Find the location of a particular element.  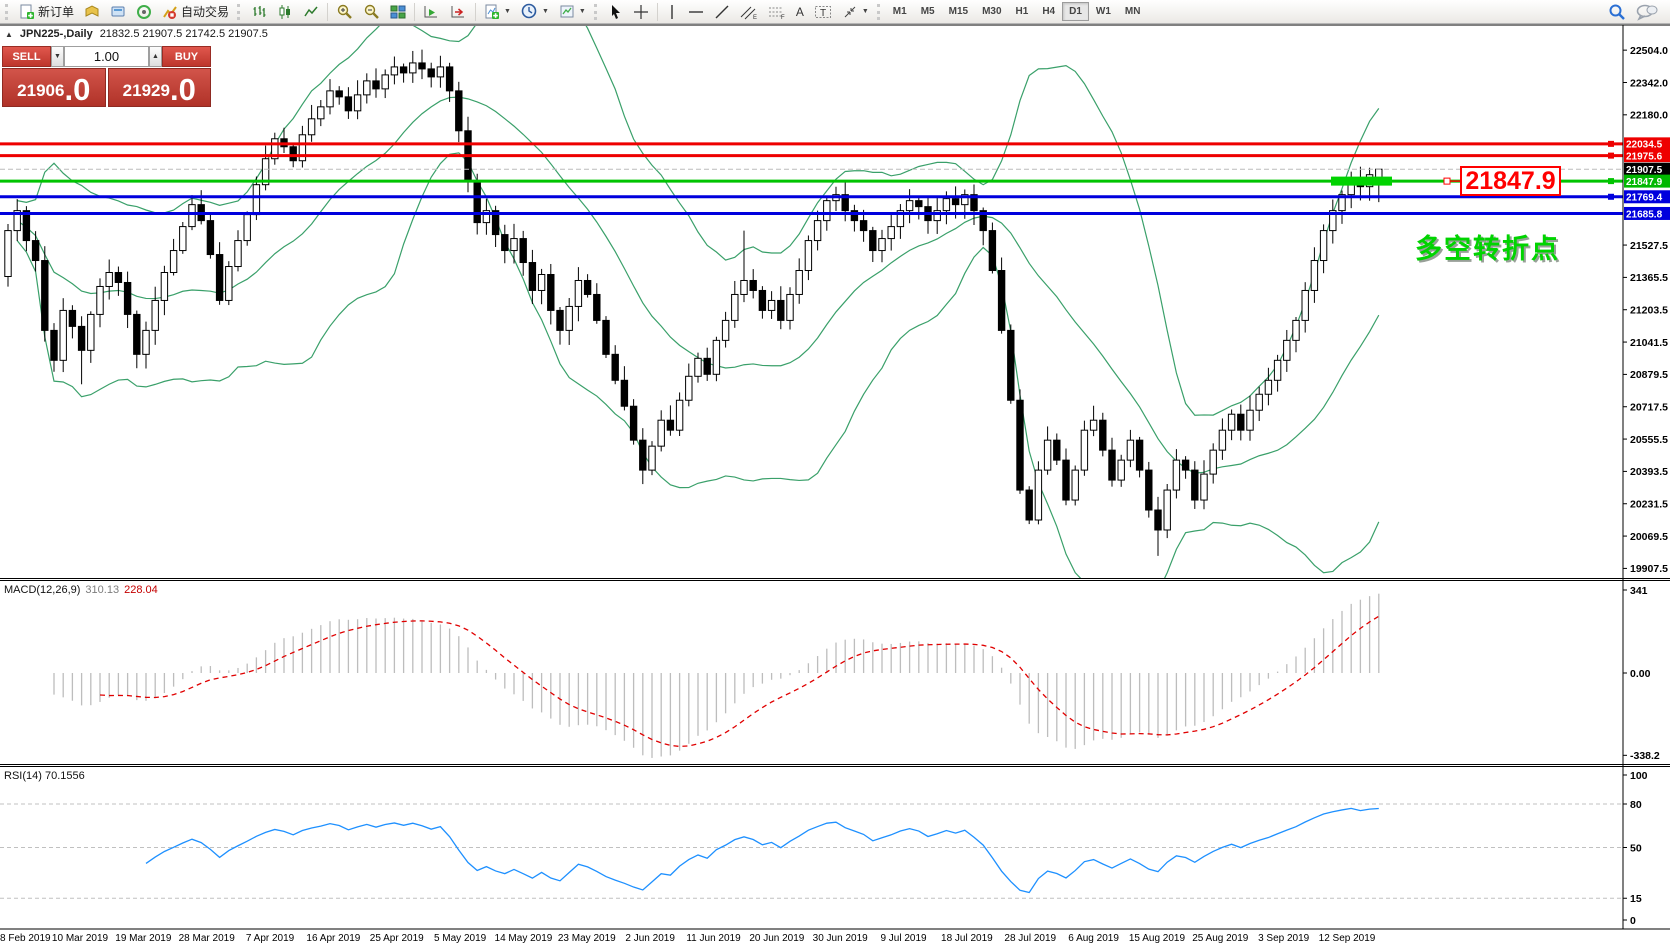

line-chart-icon is located at coordinates (311, 11).